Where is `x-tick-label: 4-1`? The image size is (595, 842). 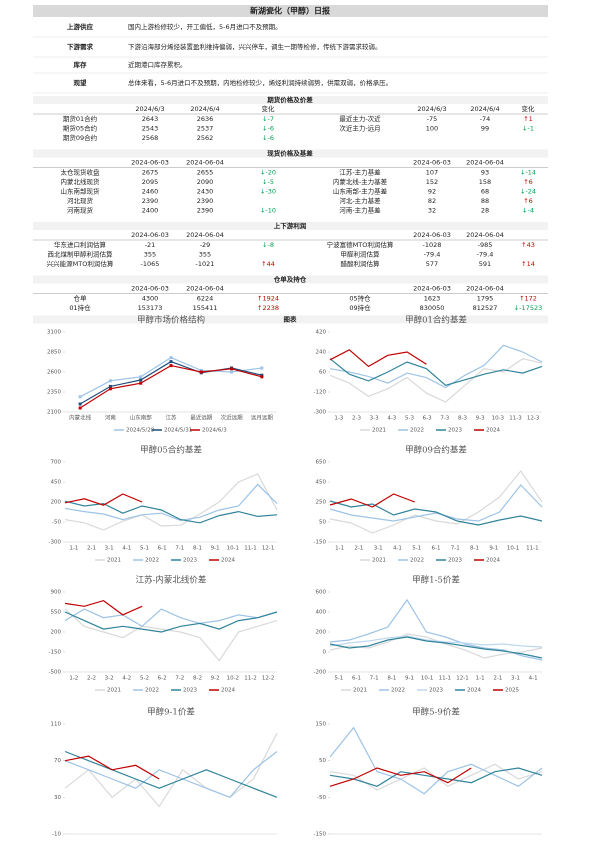
x-tick-label: 4-1 is located at coordinates (397, 549).